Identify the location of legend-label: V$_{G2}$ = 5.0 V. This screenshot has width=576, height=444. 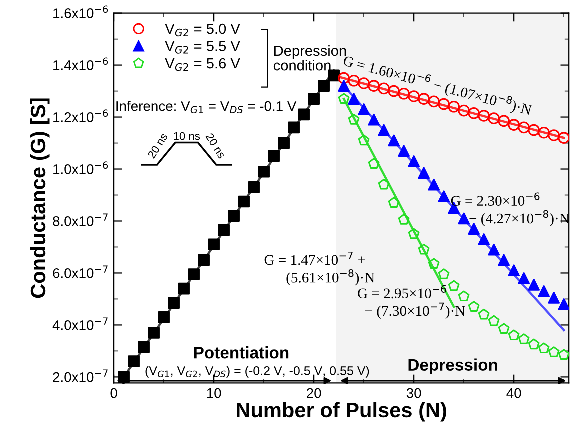
(202, 30).